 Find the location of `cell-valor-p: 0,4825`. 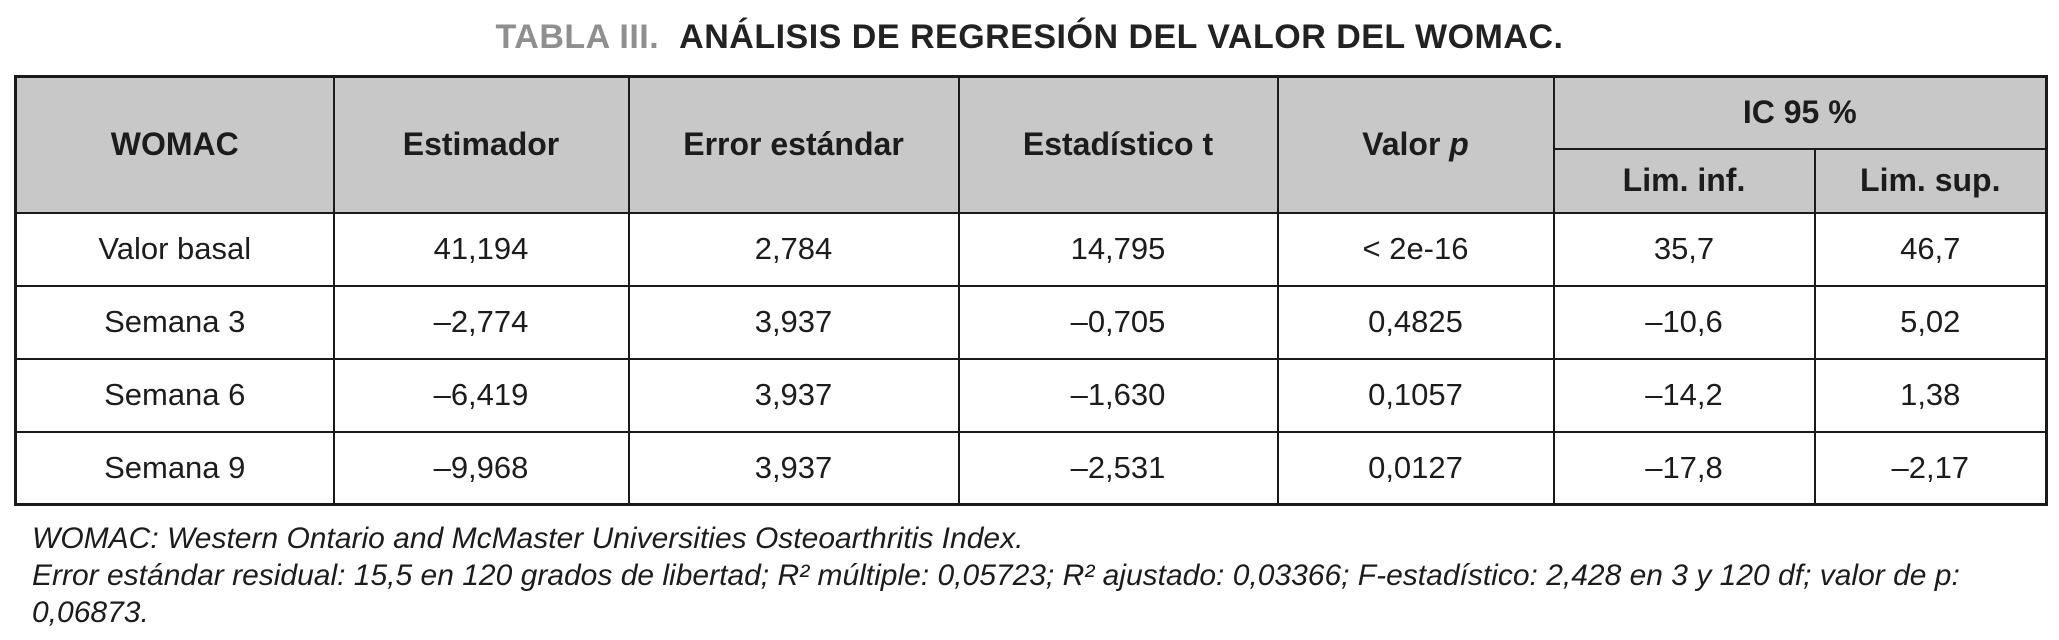

cell-valor-p: 0,4825 is located at coordinates (1415, 322).